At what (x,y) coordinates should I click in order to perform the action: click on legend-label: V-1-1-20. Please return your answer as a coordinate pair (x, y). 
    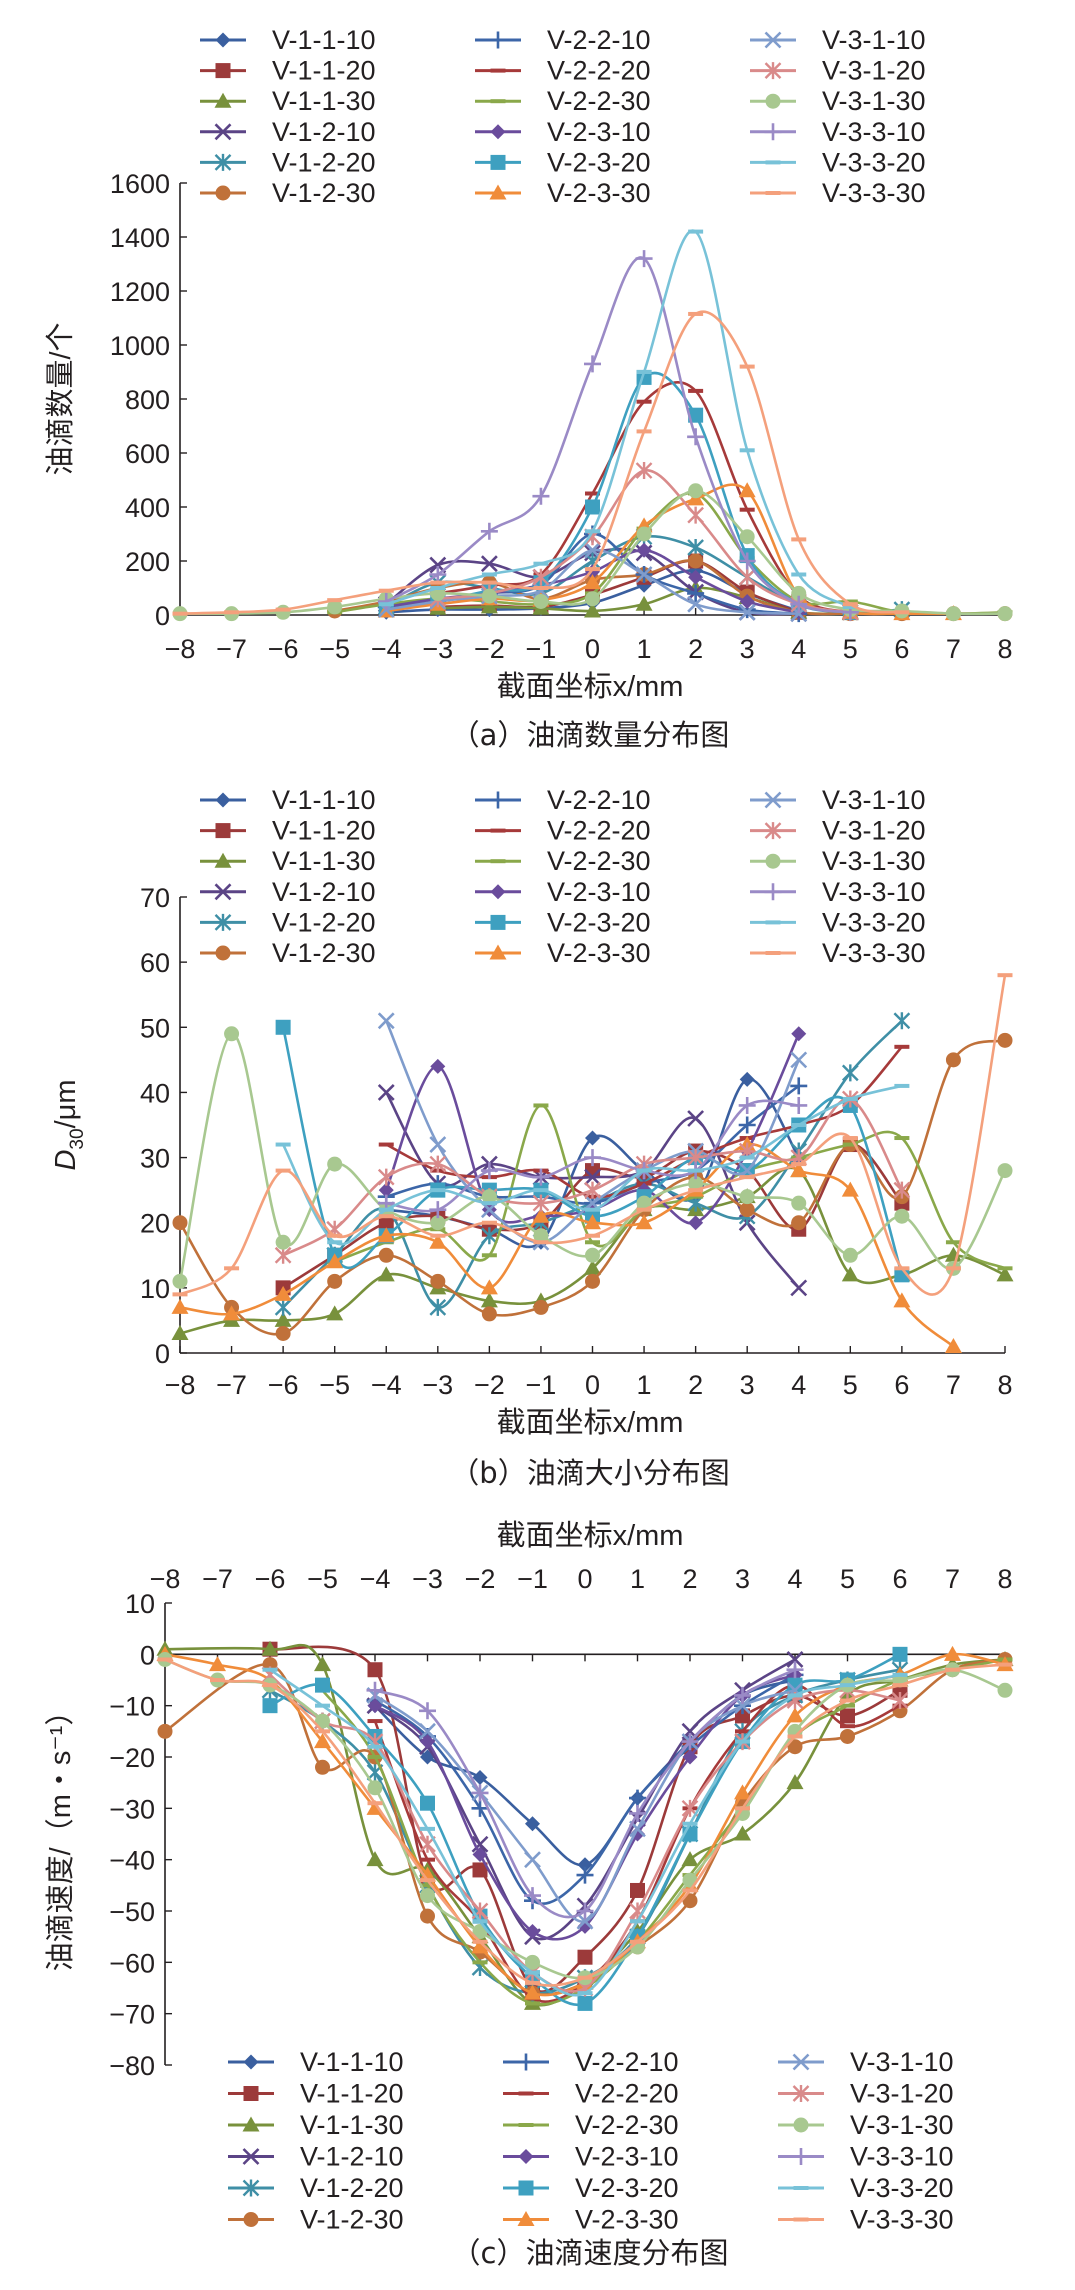
    Looking at the image, I should click on (352, 2094).